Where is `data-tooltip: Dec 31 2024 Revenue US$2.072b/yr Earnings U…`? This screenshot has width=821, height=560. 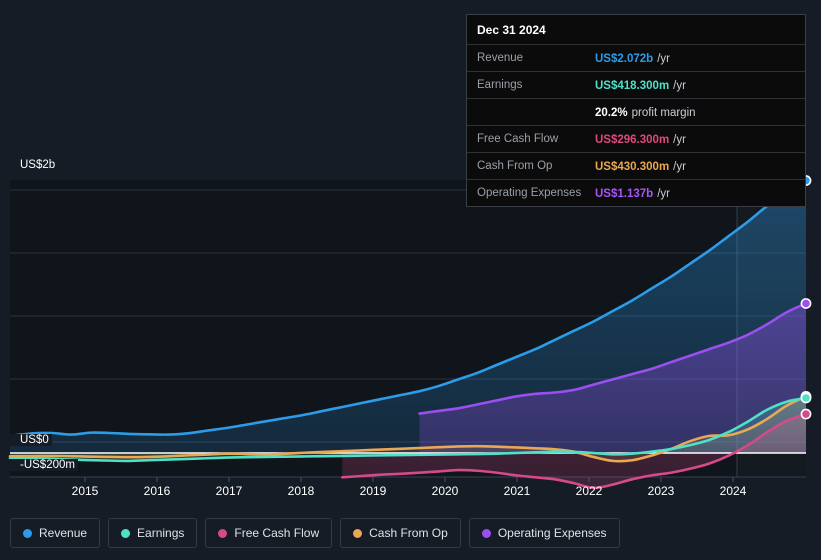 data-tooltip: Dec 31 2024 Revenue US$2.072b/yr Earnings U… is located at coordinates (636, 110).